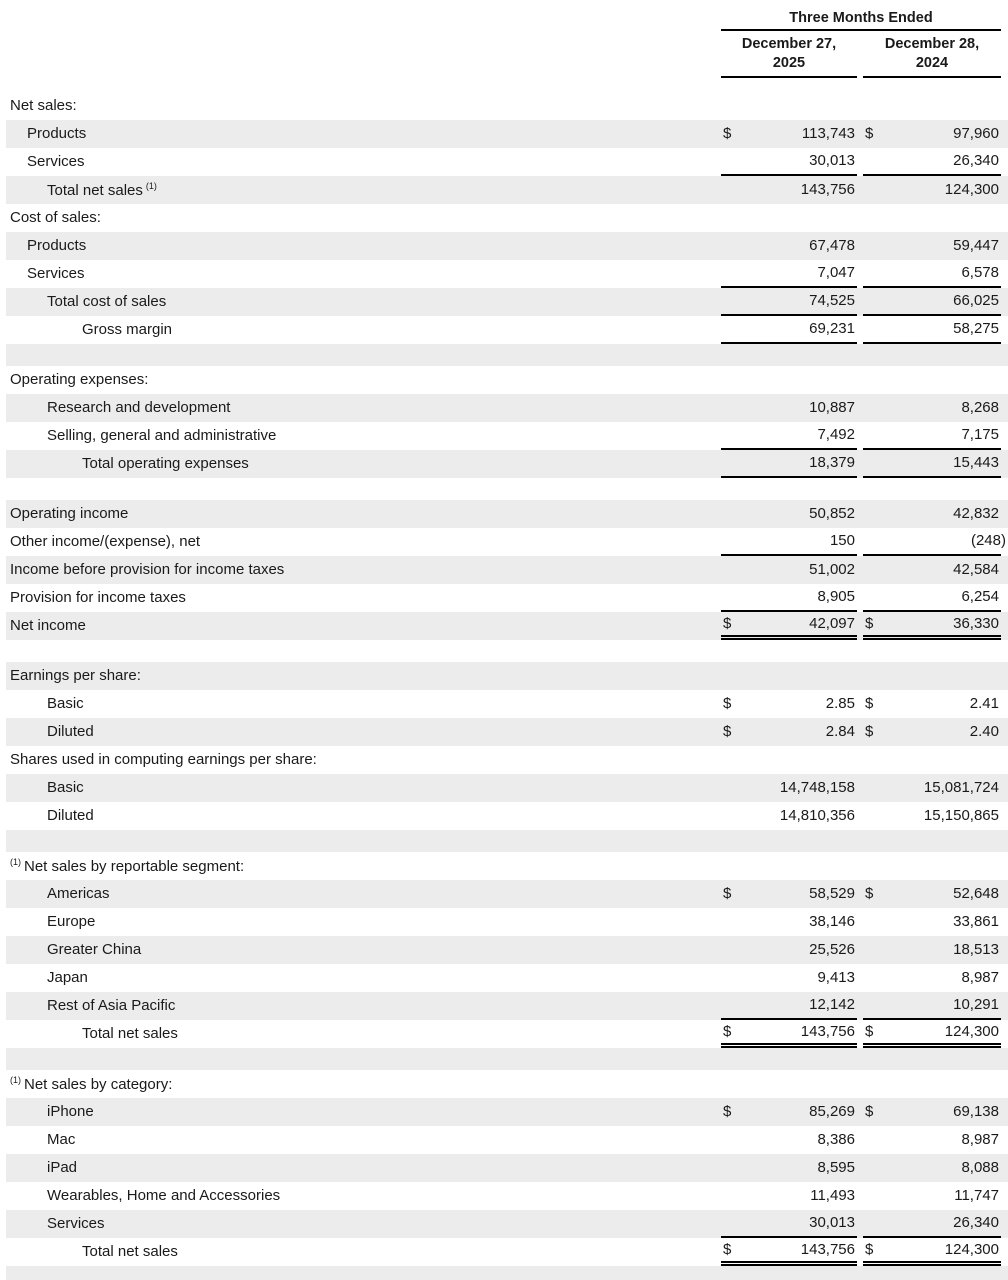 The height and width of the screenshot is (1280, 1008). What do you see at coordinates (861, 56) in the screenshot?
I see `date-column-headers: December 27, 2025 December 28, 2024` at bounding box center [861, 56].